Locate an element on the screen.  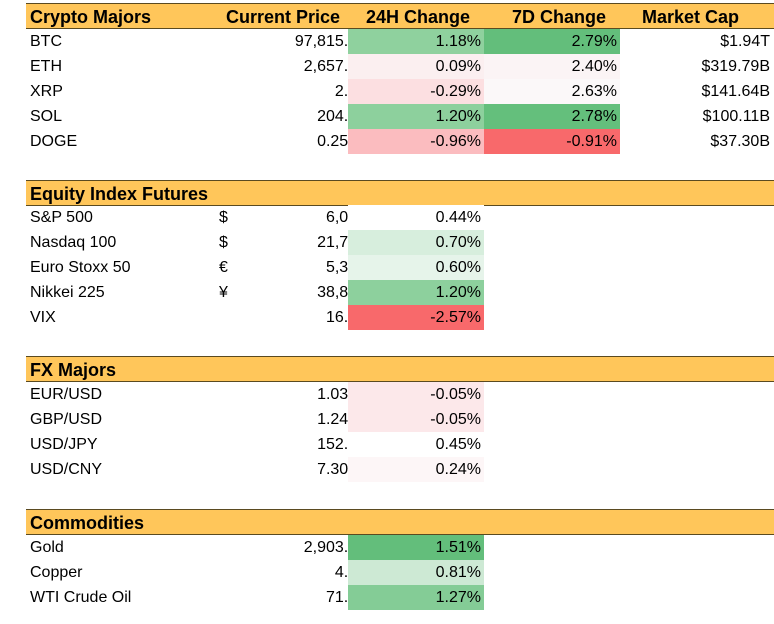
asset-name: XRP is located at coordinates (46, 91).